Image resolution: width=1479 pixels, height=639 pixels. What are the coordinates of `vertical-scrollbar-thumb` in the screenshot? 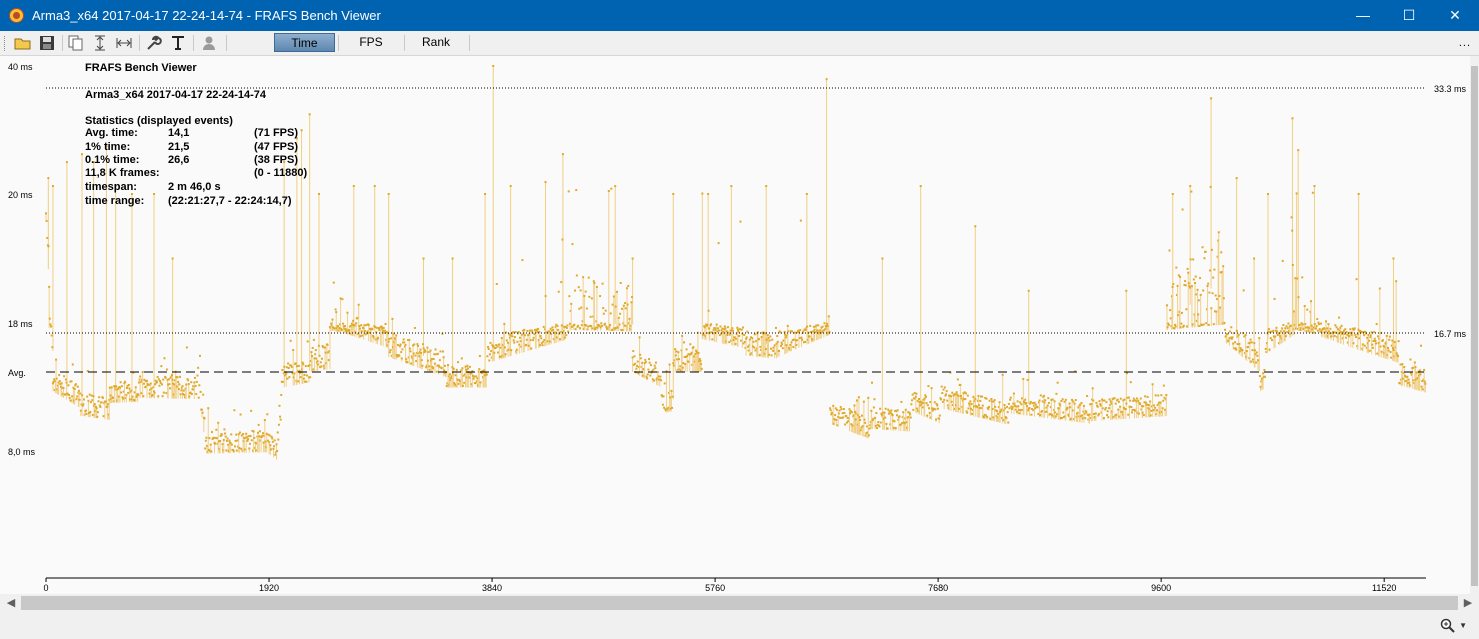 It's located at (1474, 326).